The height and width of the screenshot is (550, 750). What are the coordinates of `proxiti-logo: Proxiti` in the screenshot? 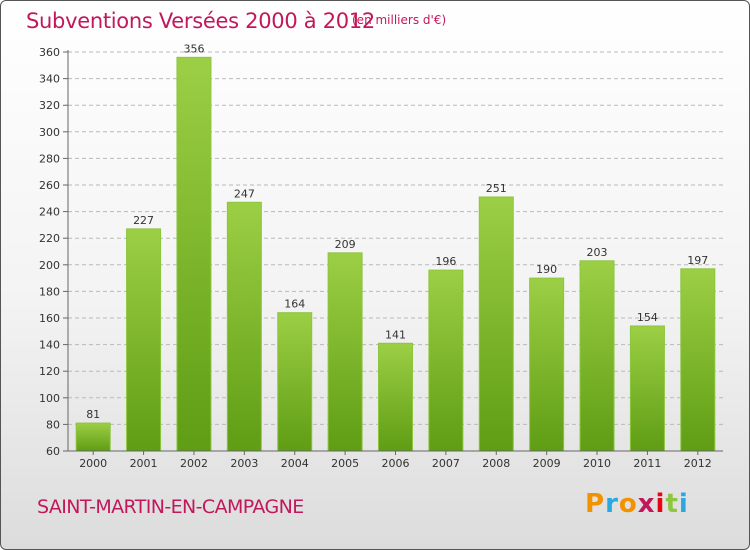 It's located at (637, 504).